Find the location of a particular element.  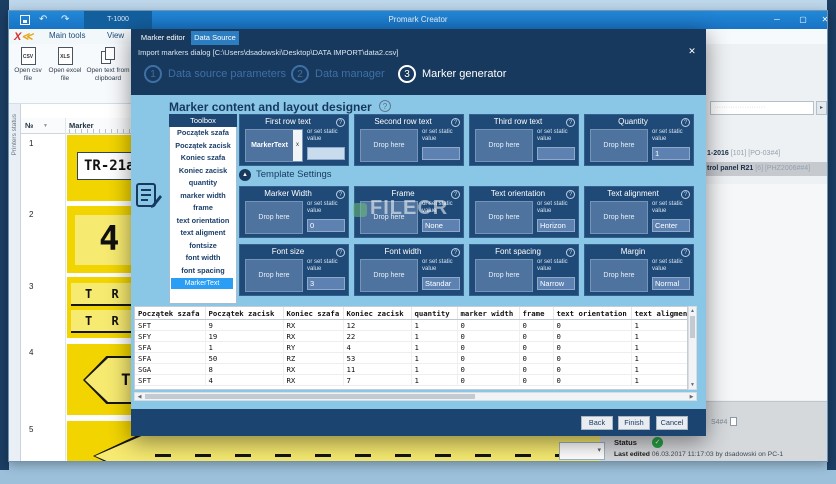

toolbox-item: quantity is located at coordinates (203, 182).